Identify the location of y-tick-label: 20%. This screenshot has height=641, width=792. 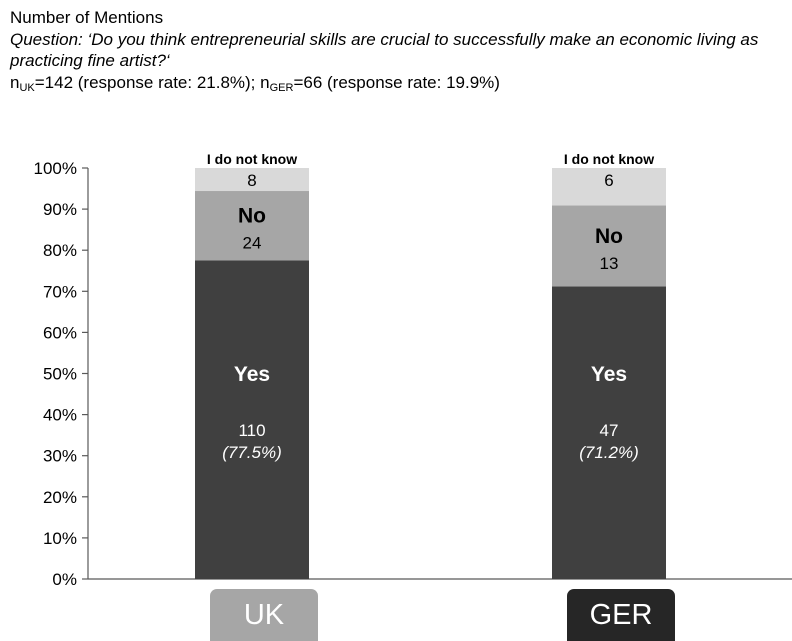
(60, 497).